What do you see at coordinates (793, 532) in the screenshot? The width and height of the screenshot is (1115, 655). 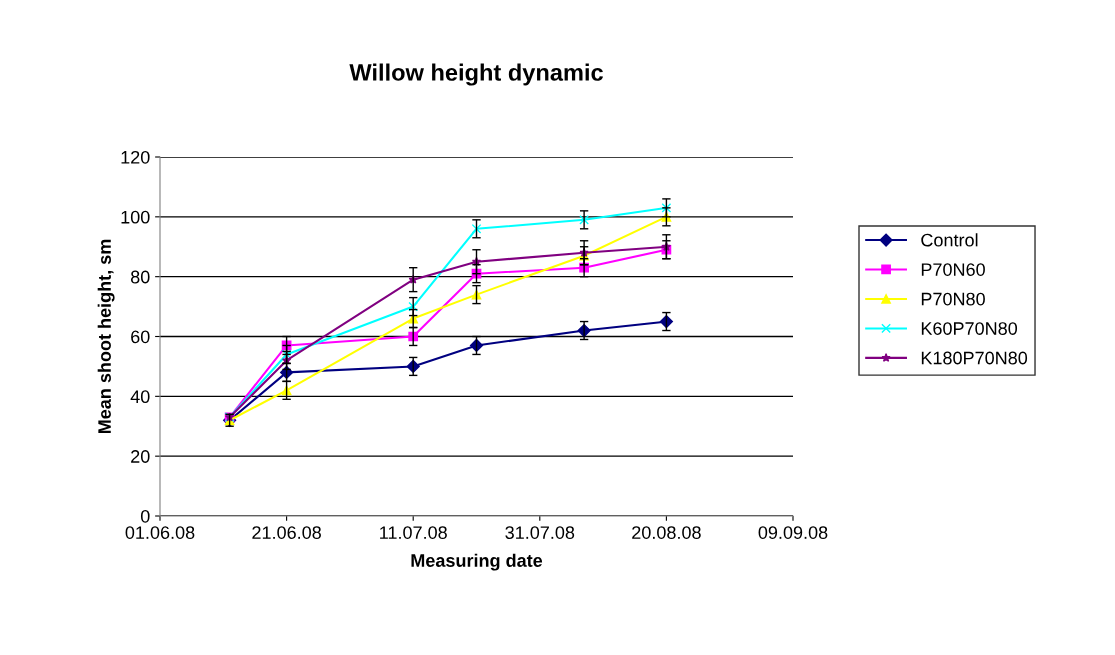 I see `x-tick-label: 09.09.08` at bounding box center [793, 532].